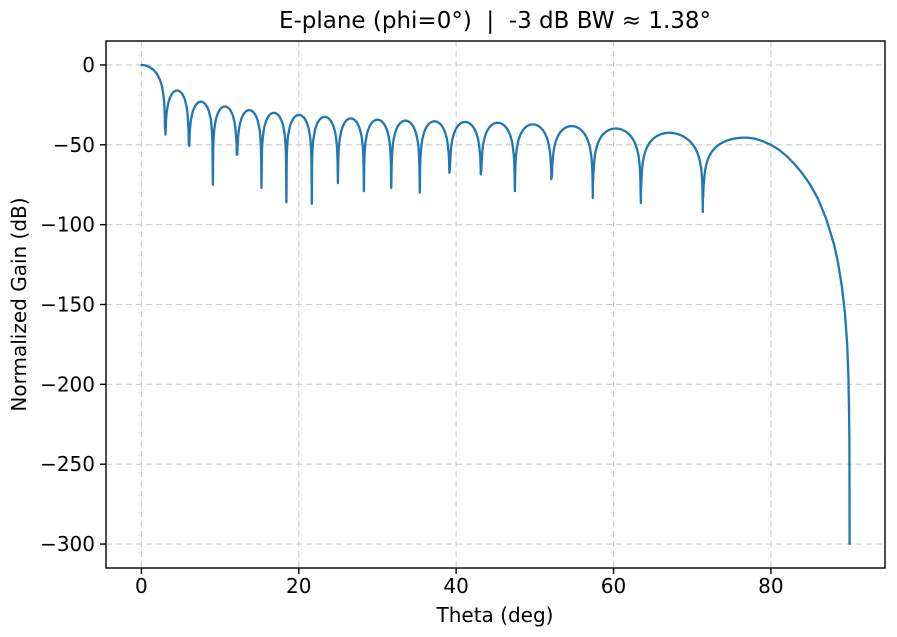 This screenshot has height=637, width=897. What do you see at coordinates (141, 586) in the screenshot?
I see `x-tick-label: 0` at bounding box center [141, 586].